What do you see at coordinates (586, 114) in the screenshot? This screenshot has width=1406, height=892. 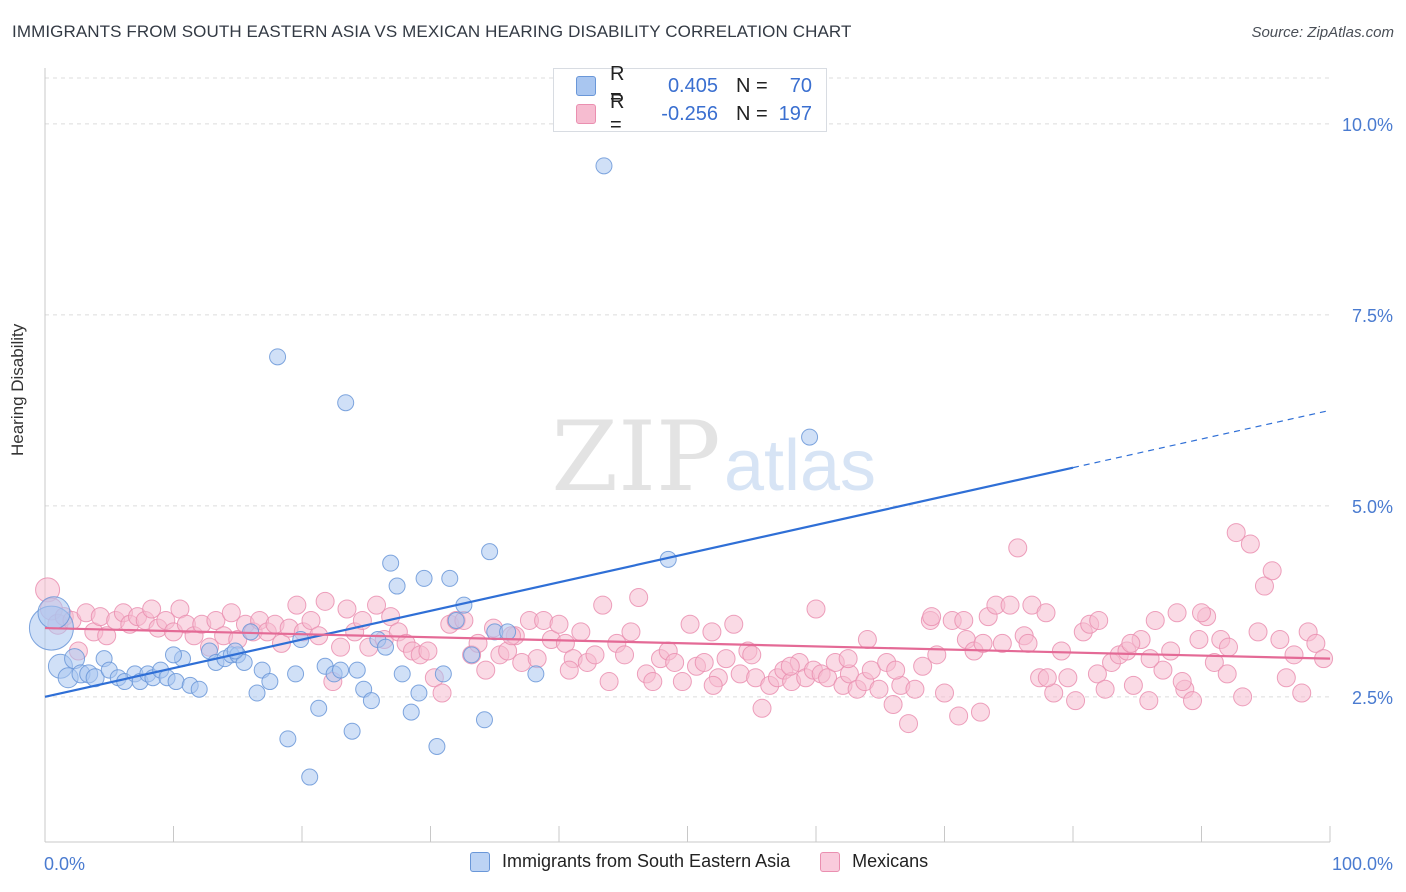 I see `legend-swatch-pink` at bounding box center [586, 114].